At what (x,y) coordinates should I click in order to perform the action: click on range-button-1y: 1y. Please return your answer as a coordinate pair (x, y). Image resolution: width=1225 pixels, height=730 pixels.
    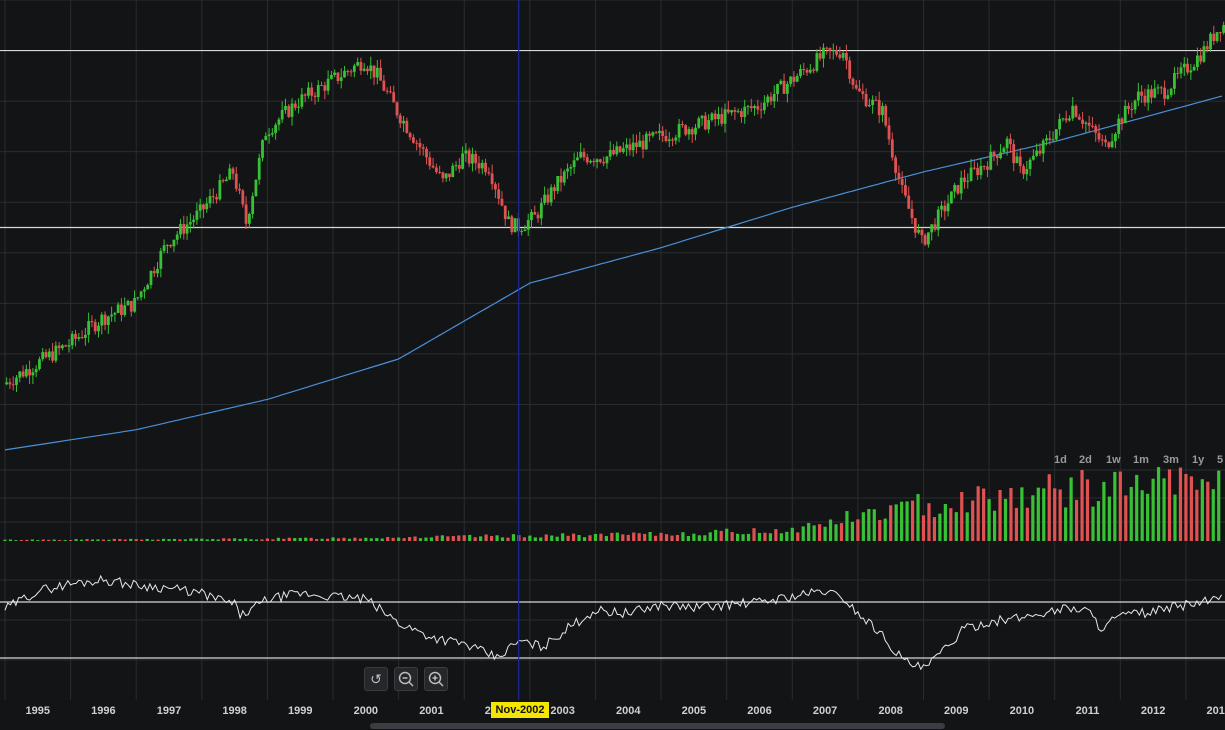
    Looking at the image, I should click on (1198, 460).